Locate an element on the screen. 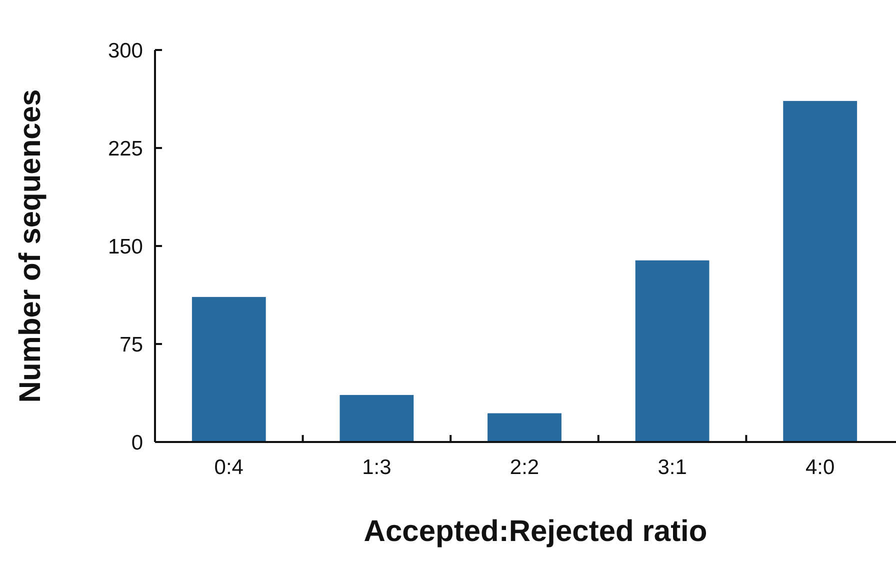 The image size is (896, 561). x-tick-label: 2:2 is located at coordinates (525, 467).